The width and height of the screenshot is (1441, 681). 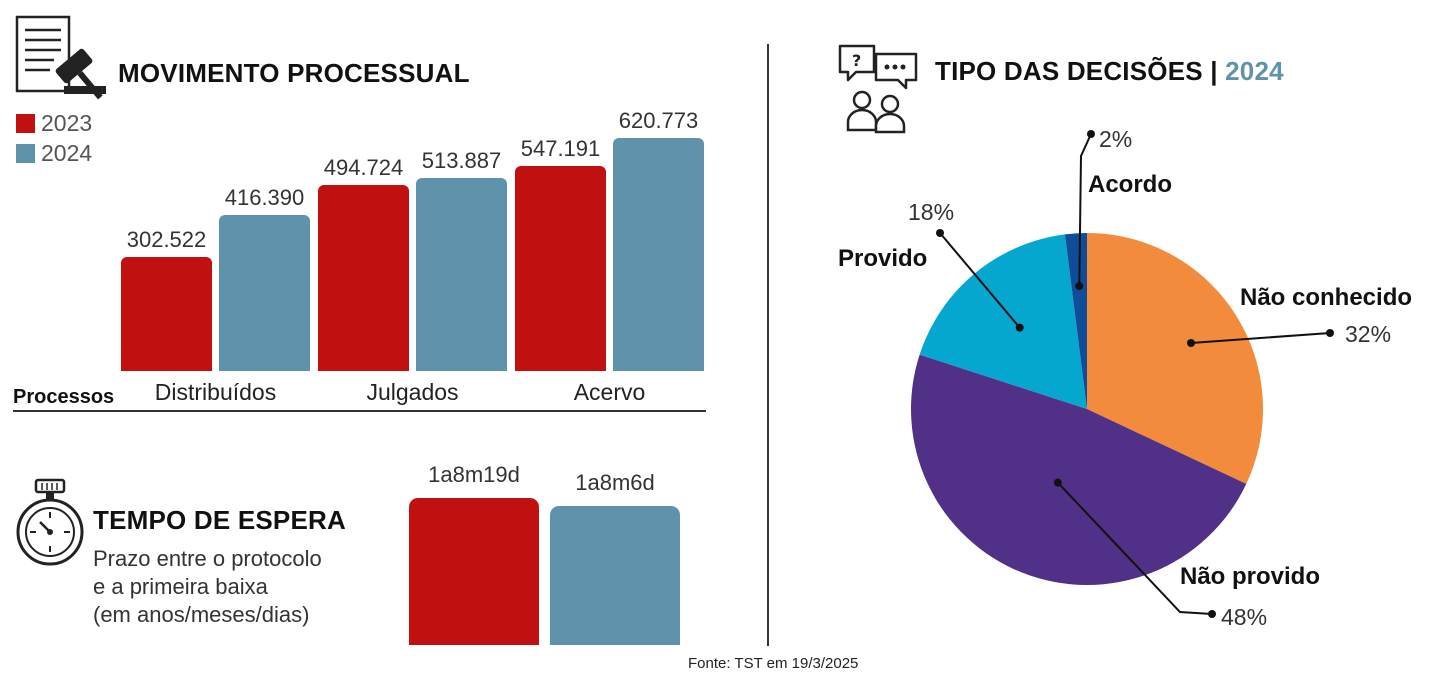 What do you see at coordinates (25, 123) in the screenshot?
I see `legend-swatch-2023` at bounding box center [25, 123].